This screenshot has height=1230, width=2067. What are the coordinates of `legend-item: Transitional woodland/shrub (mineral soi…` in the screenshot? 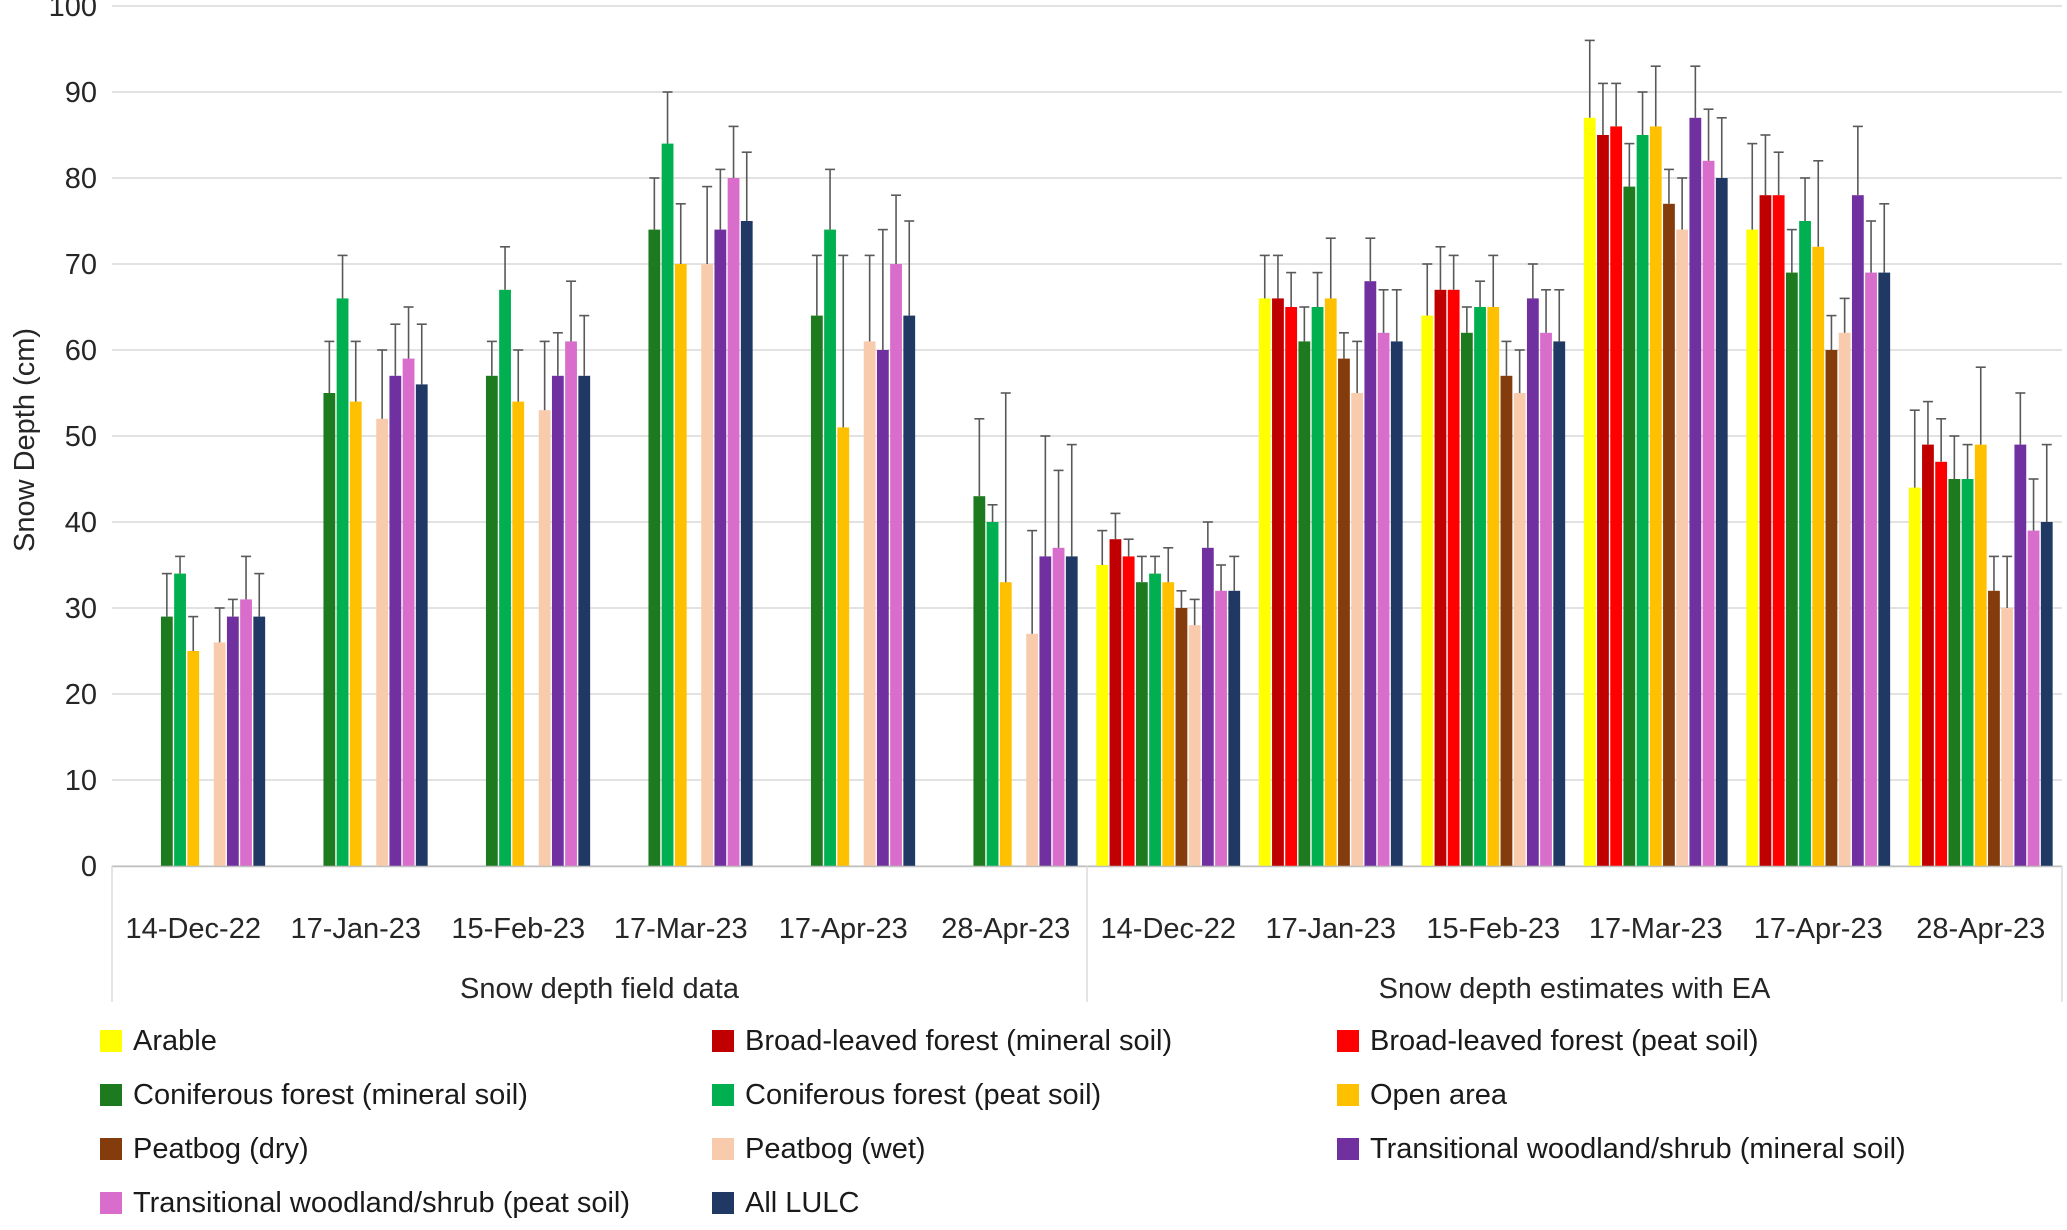 It's located at (1702, 1149).